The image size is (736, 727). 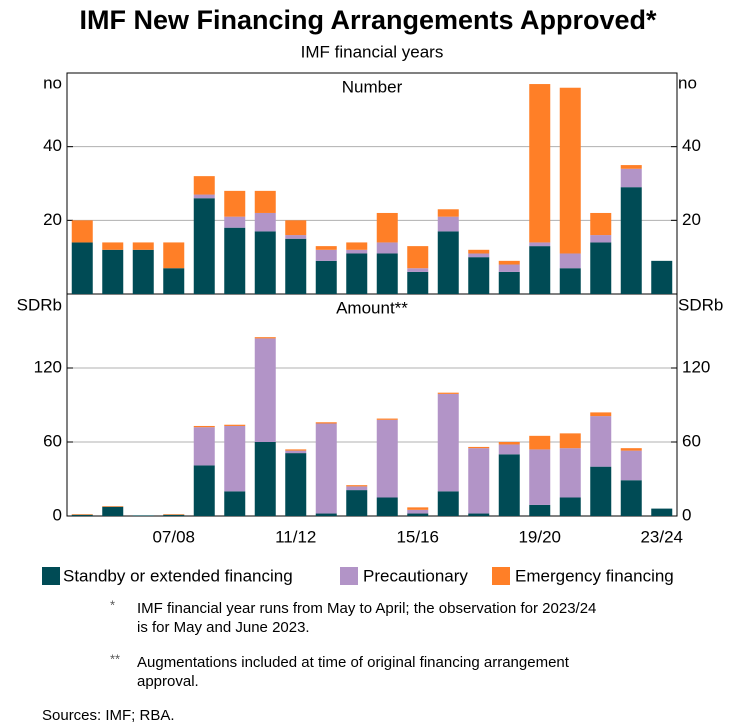 What do you see at coordinates (48, 366) in the screenshot?
I see `y-tick-label: 120` at bounding box center [48, 366].